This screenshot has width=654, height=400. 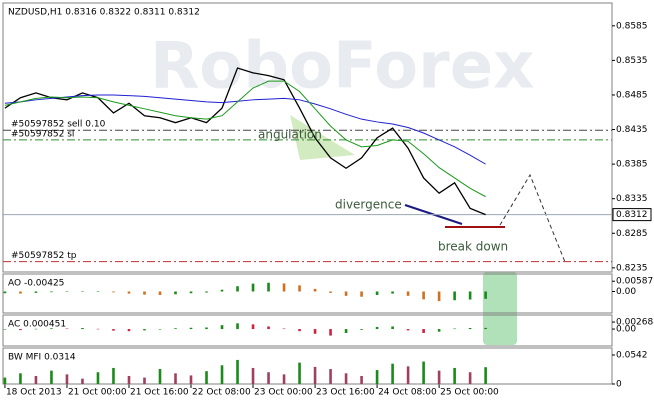 What do you see at coordinates (44, 256) in the screenshot?
I see `level-label: #50597852 tp` at bounding box center [44, 256].